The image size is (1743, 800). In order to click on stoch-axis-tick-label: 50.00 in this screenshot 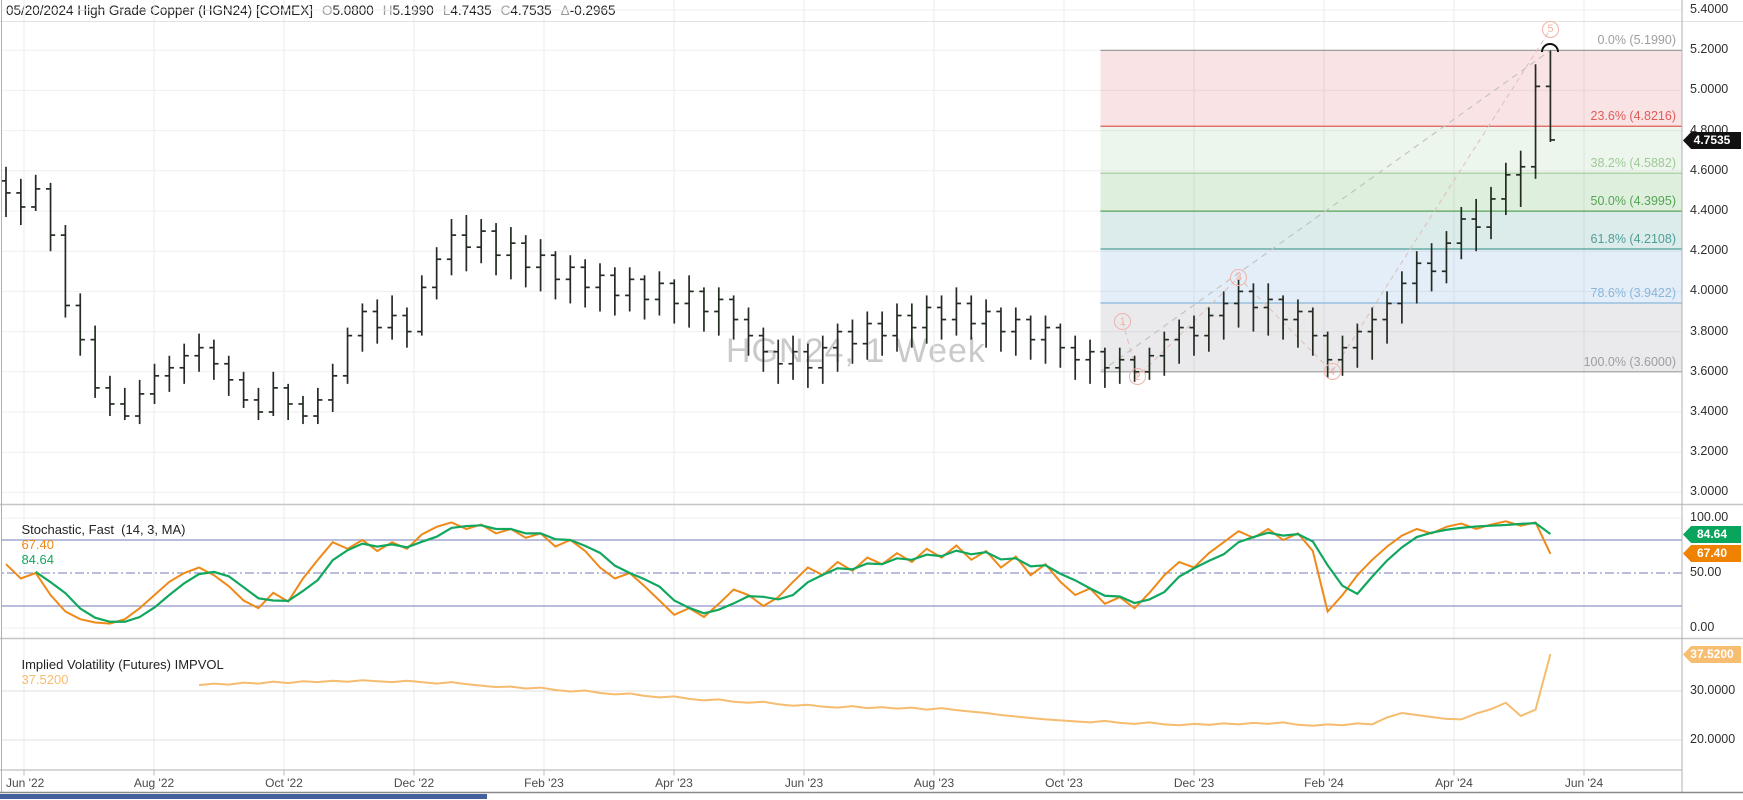, I will do `click(1706, 572)`.